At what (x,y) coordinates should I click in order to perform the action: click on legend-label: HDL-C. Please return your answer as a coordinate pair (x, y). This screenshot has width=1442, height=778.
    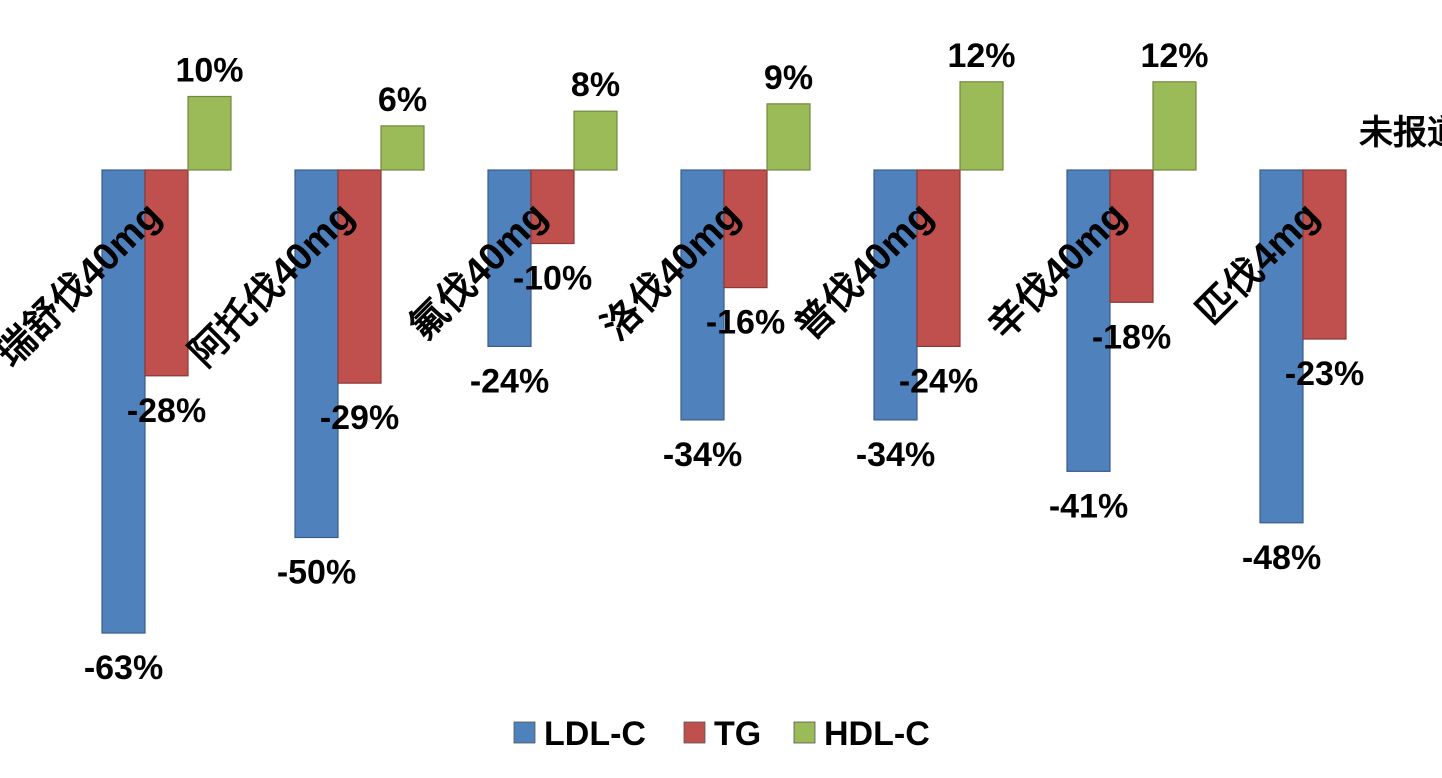
    Looking at the image, I should click on (877, 734).